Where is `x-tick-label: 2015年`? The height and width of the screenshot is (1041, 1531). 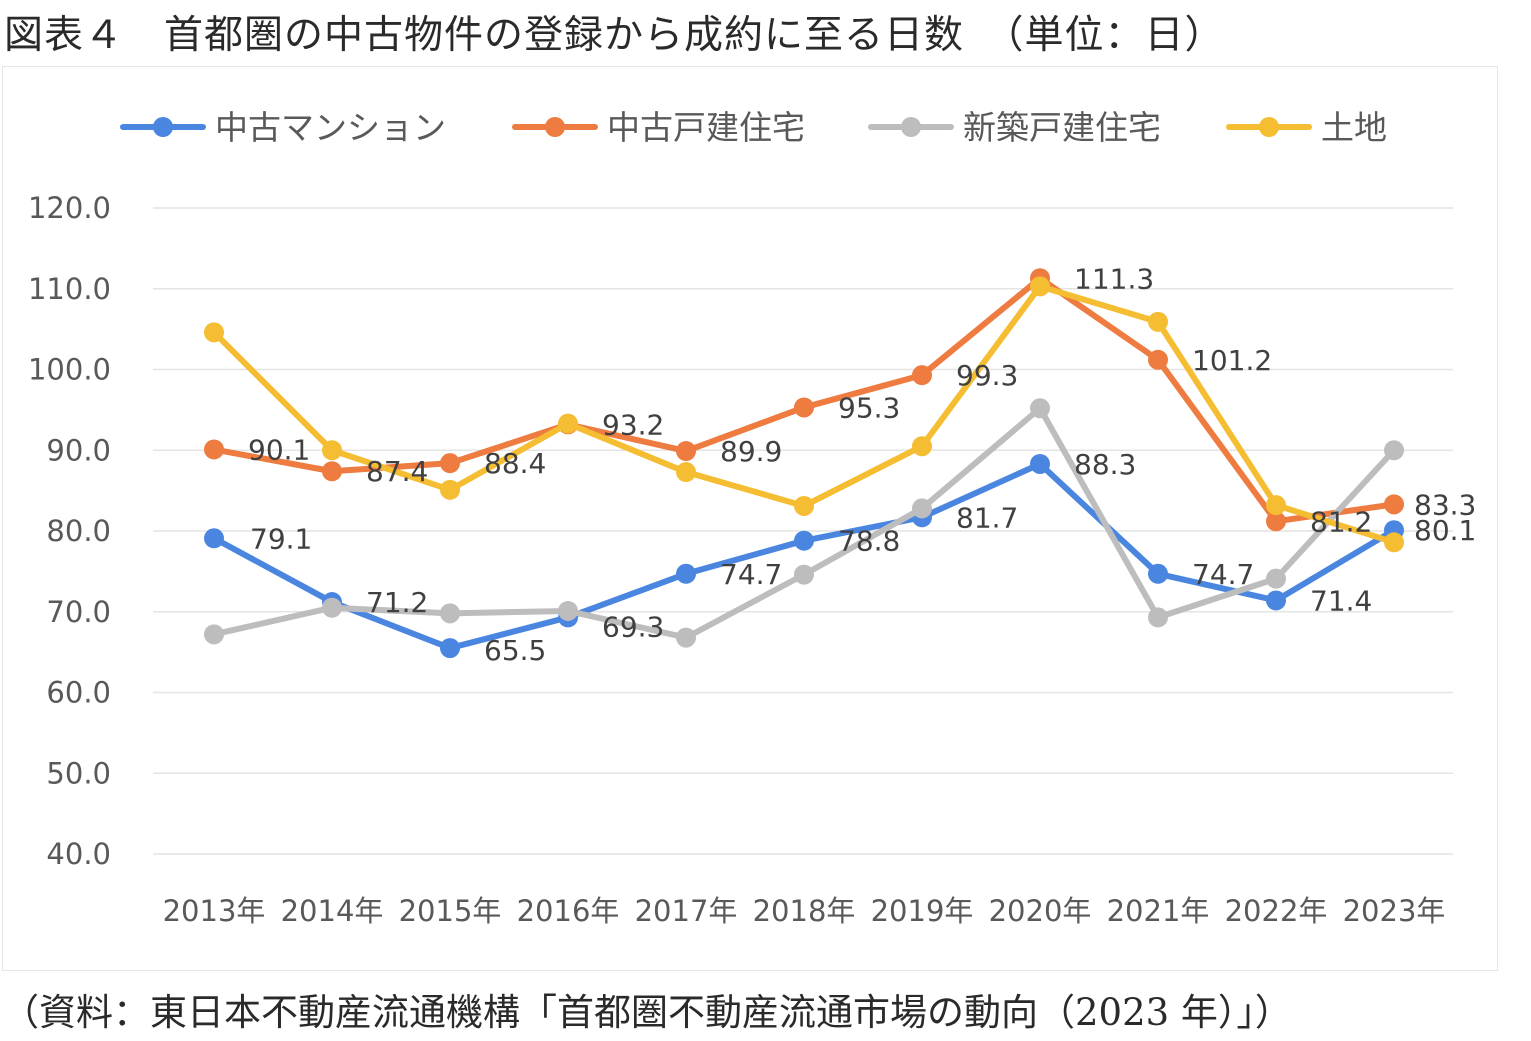 x-tick-label: 2015年 is located at coordinates (450, 911).